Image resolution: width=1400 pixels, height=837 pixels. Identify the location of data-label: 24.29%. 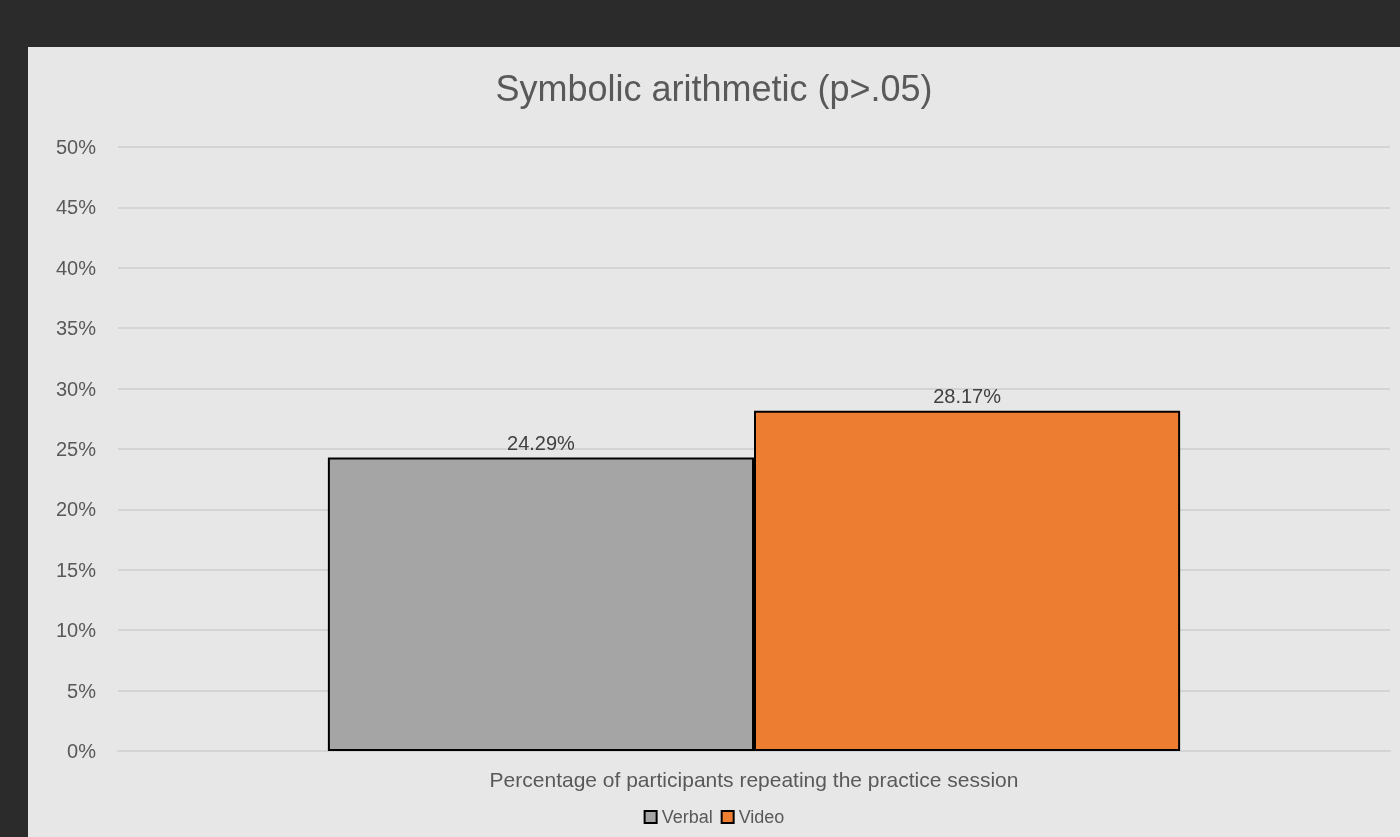
(541, 442).